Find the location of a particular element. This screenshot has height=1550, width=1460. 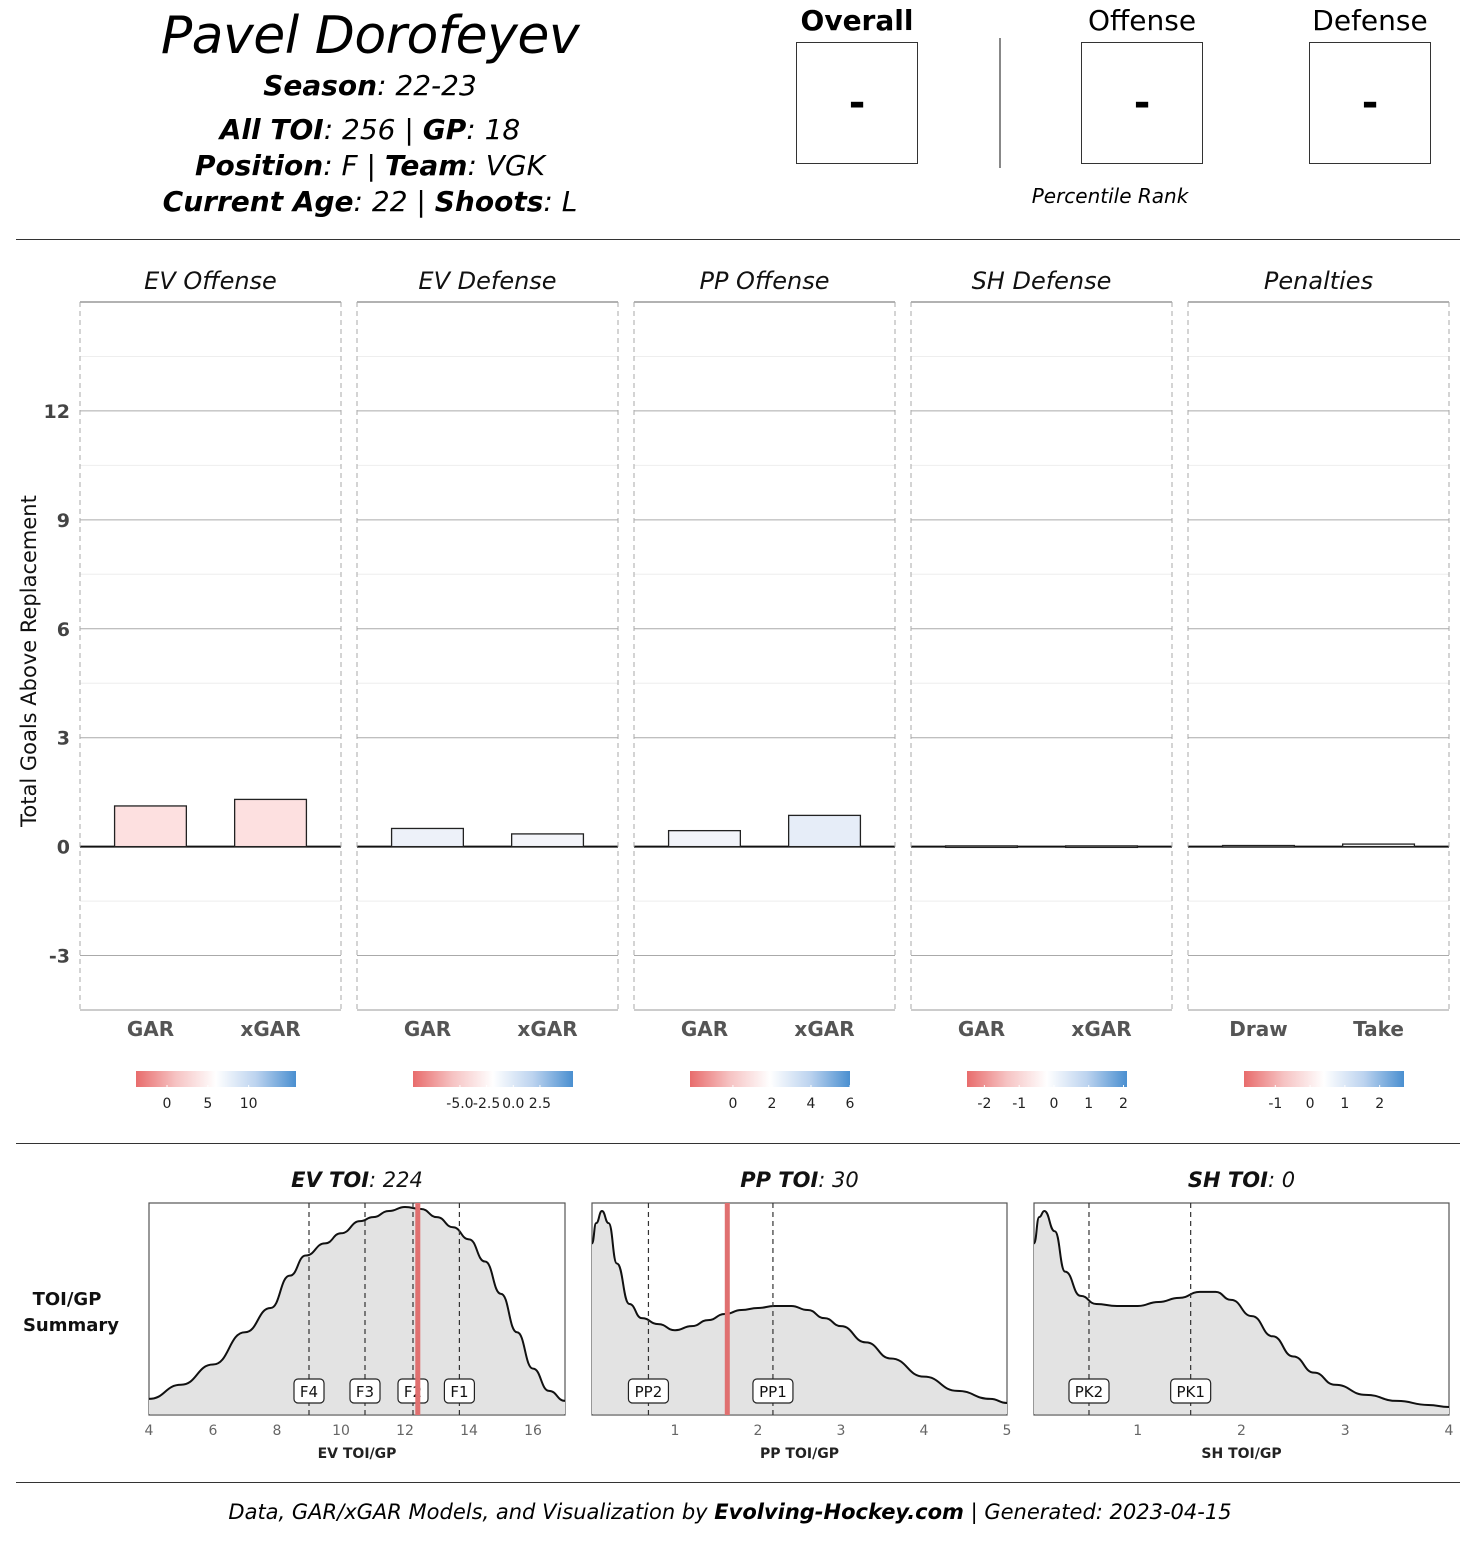

panel-sh-defense: SH Defense GAR xGAR -2 -1 0 1 2 is located at coordinates (1041, 689).